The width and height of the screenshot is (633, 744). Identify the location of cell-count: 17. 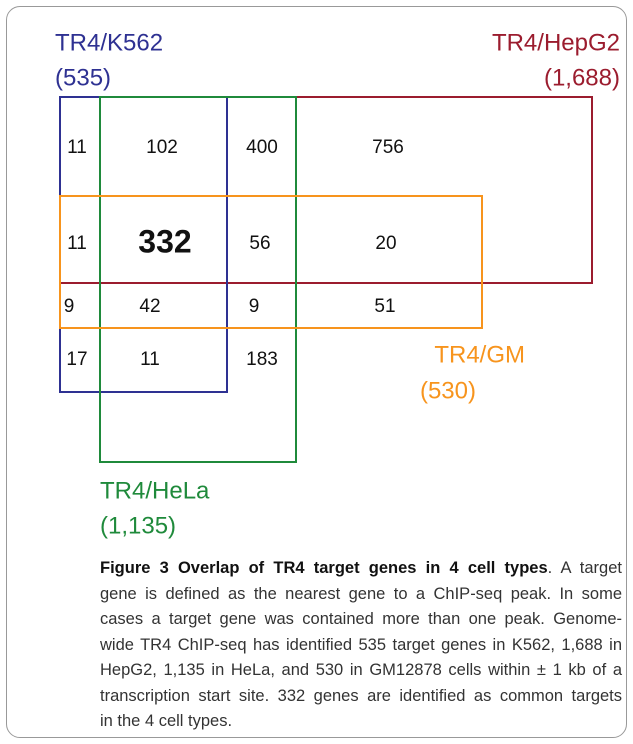
(76, 359).